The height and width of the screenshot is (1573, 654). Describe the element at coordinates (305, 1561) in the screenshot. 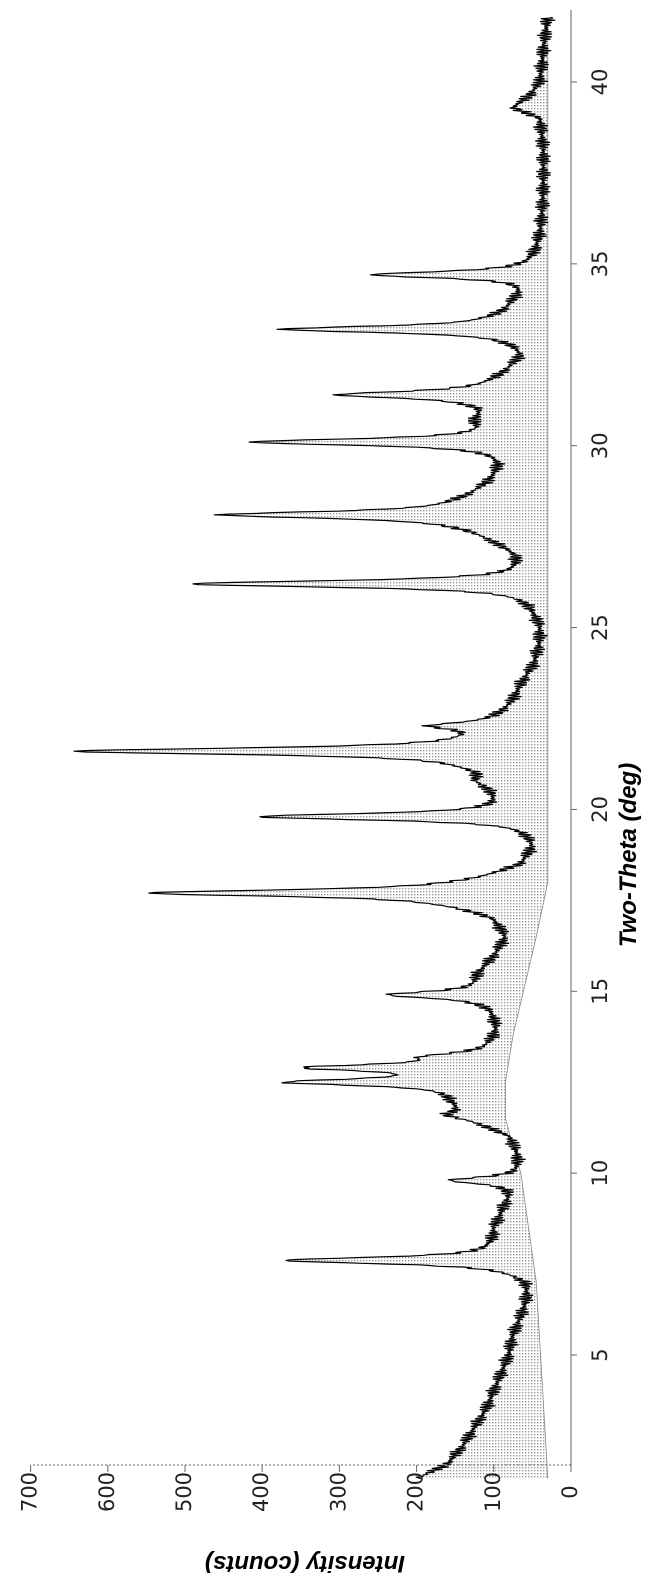

I see `y-axis-title: Intensity (counts)` at that location.